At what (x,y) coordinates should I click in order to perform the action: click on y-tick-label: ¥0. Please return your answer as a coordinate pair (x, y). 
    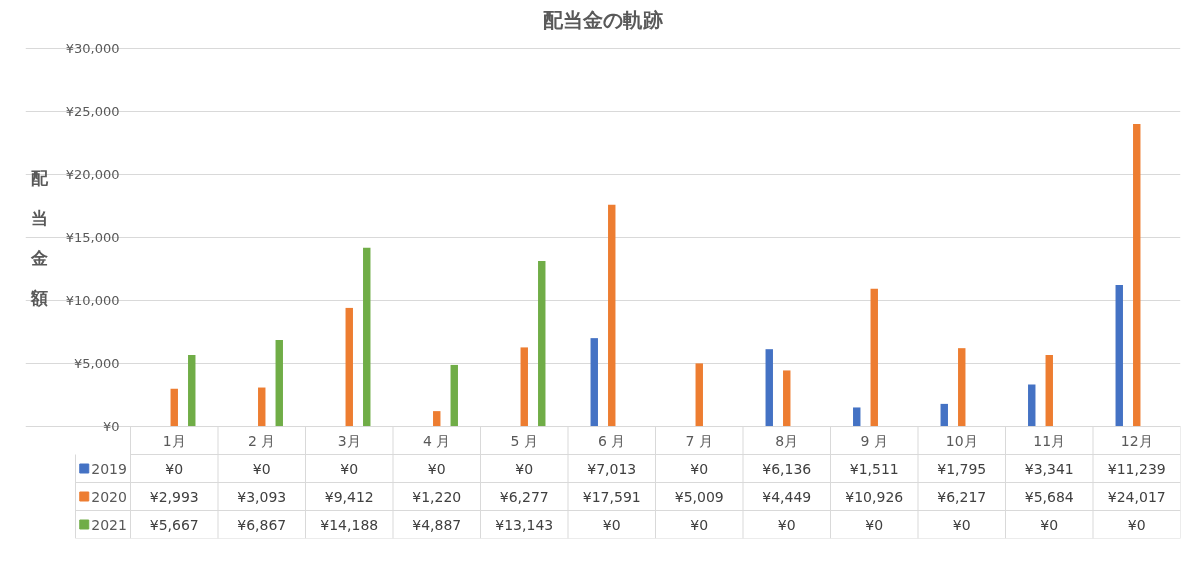
    Looking at the image, I should click on (111, 426).